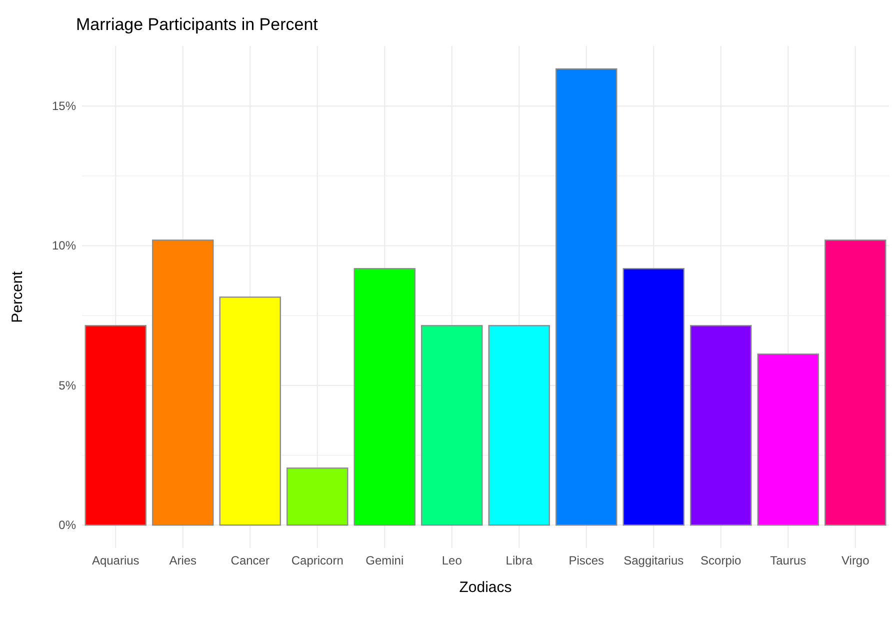 This screenshot has width=893, height=622. Describe the element at coordinates (485, 587) in the screenshot. I see `x-axis-title: Zodiacs` at that location.